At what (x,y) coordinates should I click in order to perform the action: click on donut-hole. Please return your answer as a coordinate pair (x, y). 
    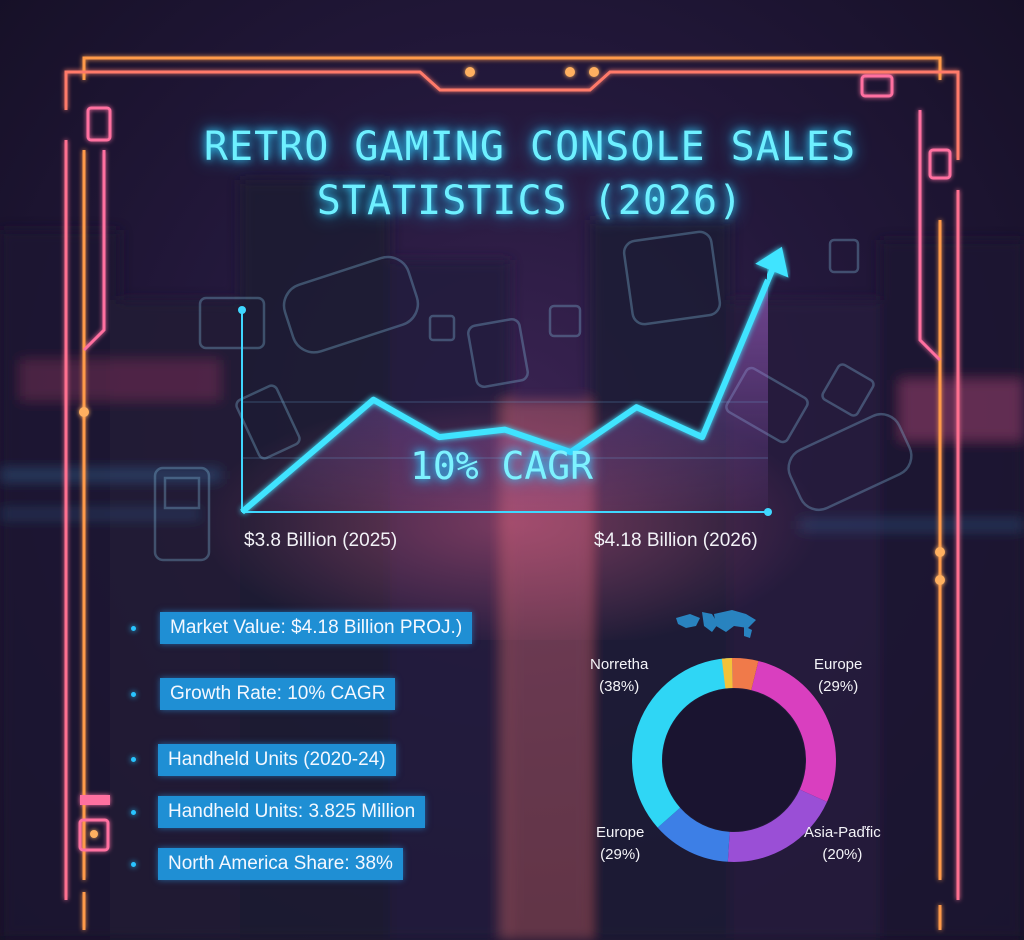
    Looking at the image, I should click on (734, 760).